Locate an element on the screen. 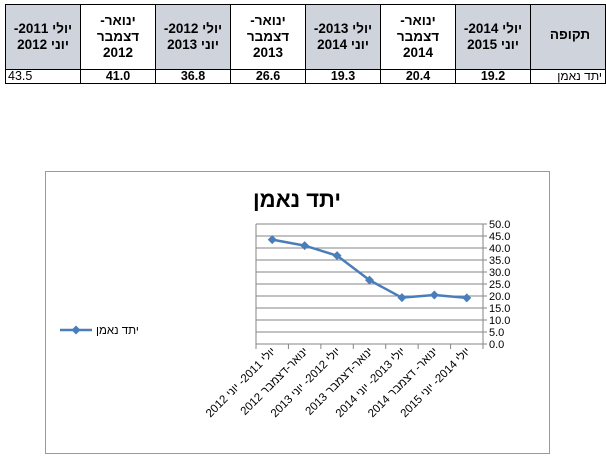  y-tick-label: 45.0 is located at coordinates (499, 237).